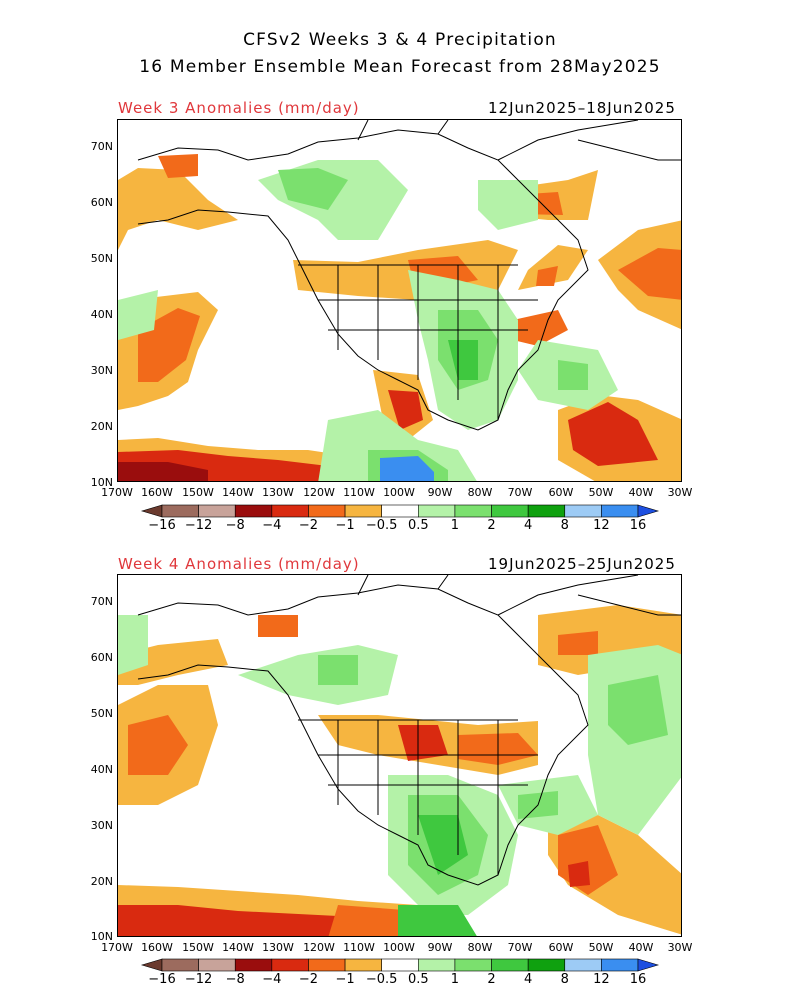 Image resolution: width=800 pixels, height=1000 pixels. What do you see at coordinates (319, 947) in the screenshot?
I see `panel2-lon-tick: 120W` at bounding box center [319, 947].